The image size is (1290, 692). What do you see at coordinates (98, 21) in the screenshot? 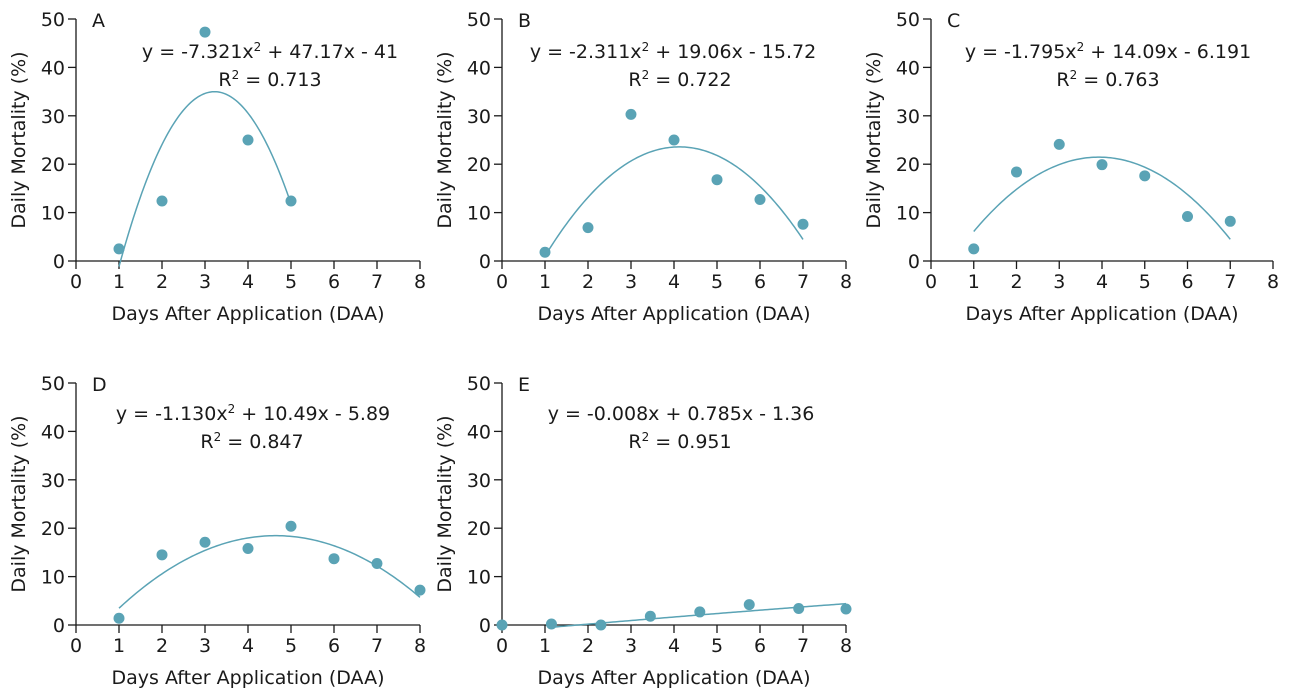
I see `panel-letter: A` at bounding box center [98, 21].